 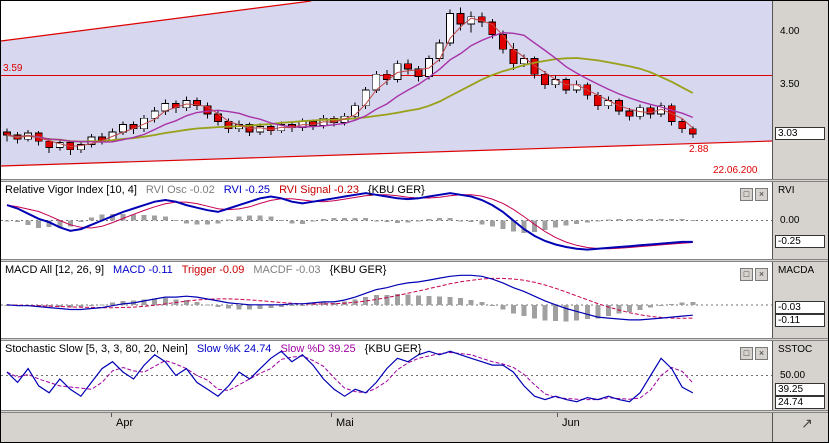 I want to click on legend-item: Slow %K 24.74, so click(x=234, y=349).